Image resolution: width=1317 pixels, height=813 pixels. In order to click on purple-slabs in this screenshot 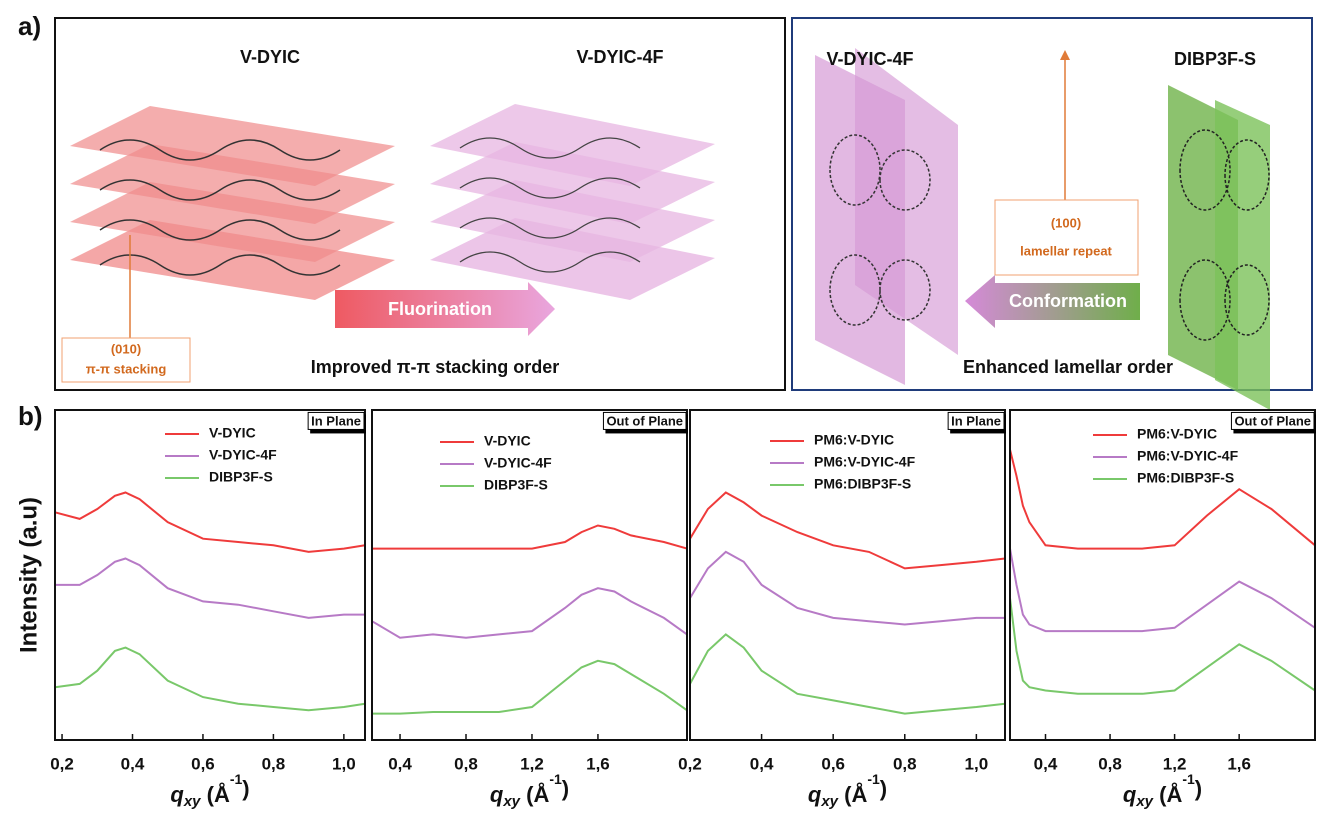, I will do `click(886, 216)`.